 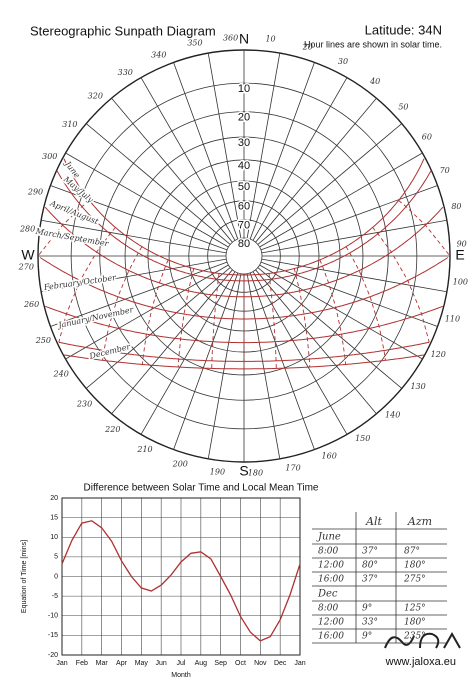 What do you see at coordinates (460, 282) in the screenshot?
I see `azimuth-label: 100` at bounding box center [460, 282].